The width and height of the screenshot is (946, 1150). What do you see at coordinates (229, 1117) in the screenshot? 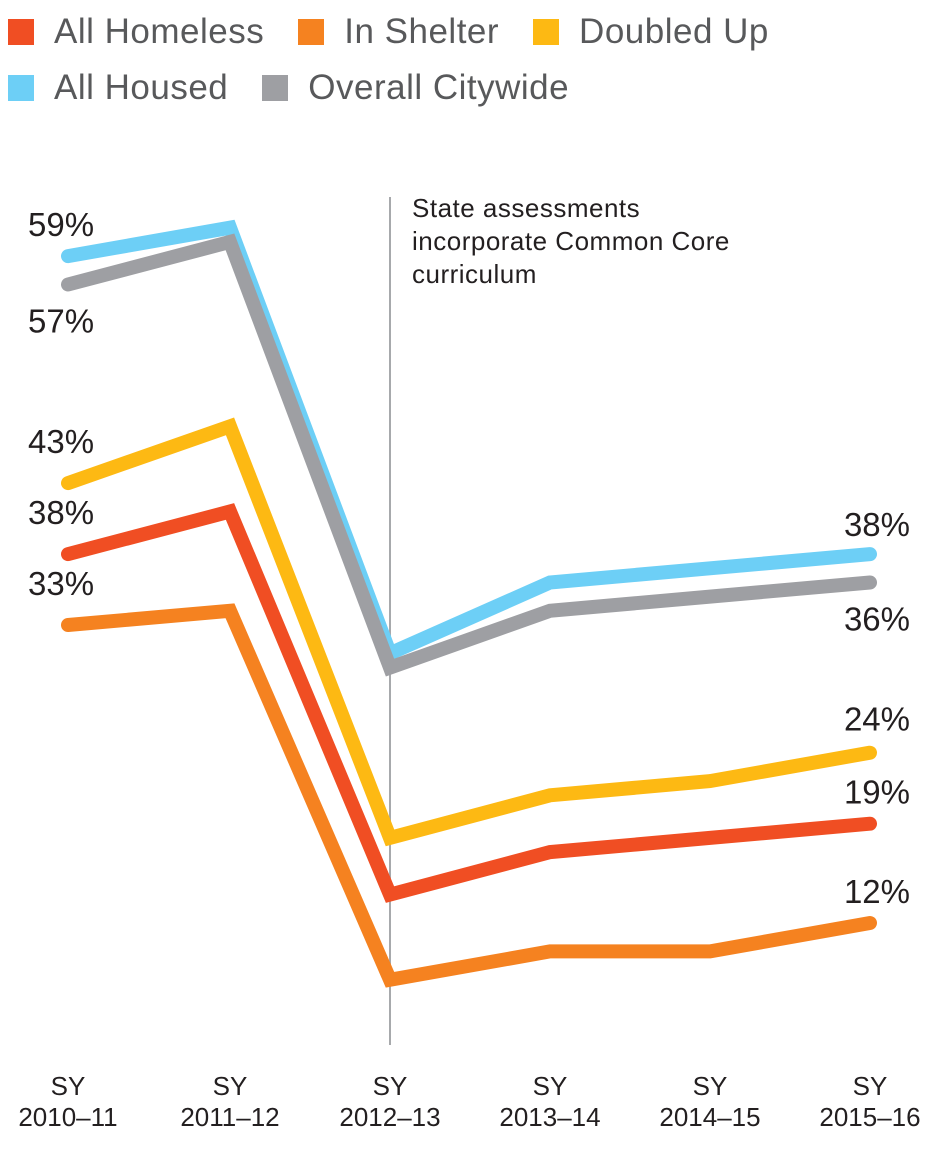
I see `x-tick-label: 2011–12` at bounding box center [229, 1117].